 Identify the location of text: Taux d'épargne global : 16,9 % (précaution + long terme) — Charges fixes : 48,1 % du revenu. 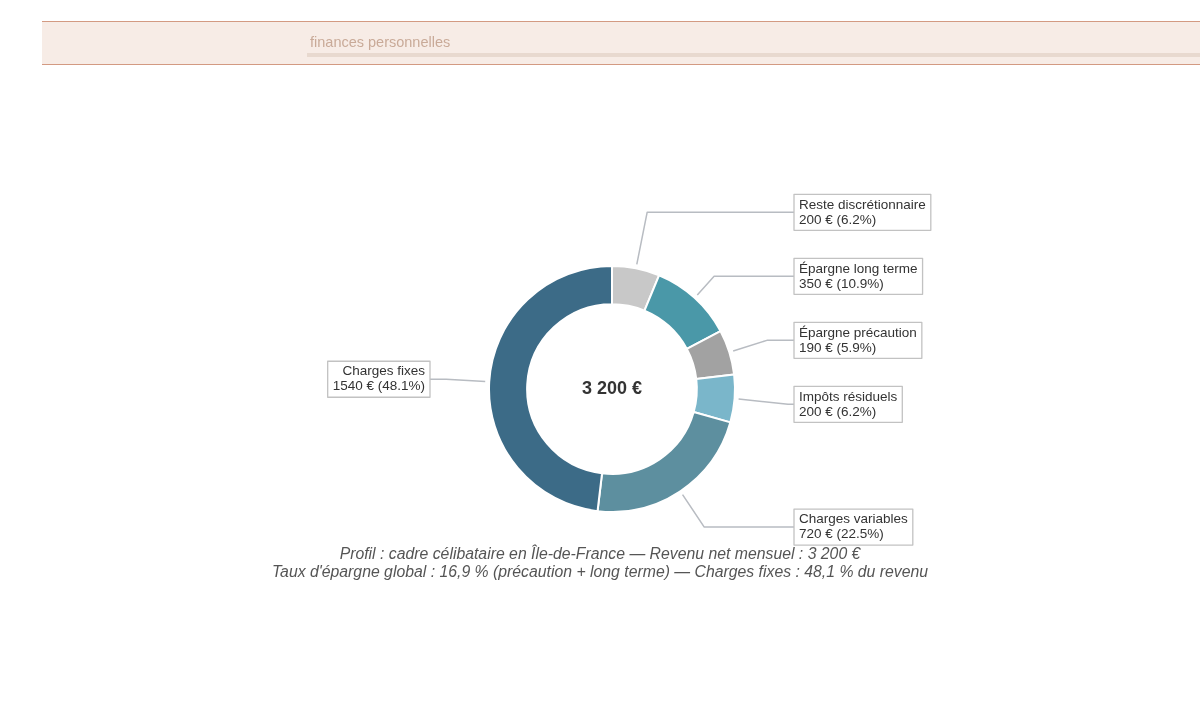
(600, 572).